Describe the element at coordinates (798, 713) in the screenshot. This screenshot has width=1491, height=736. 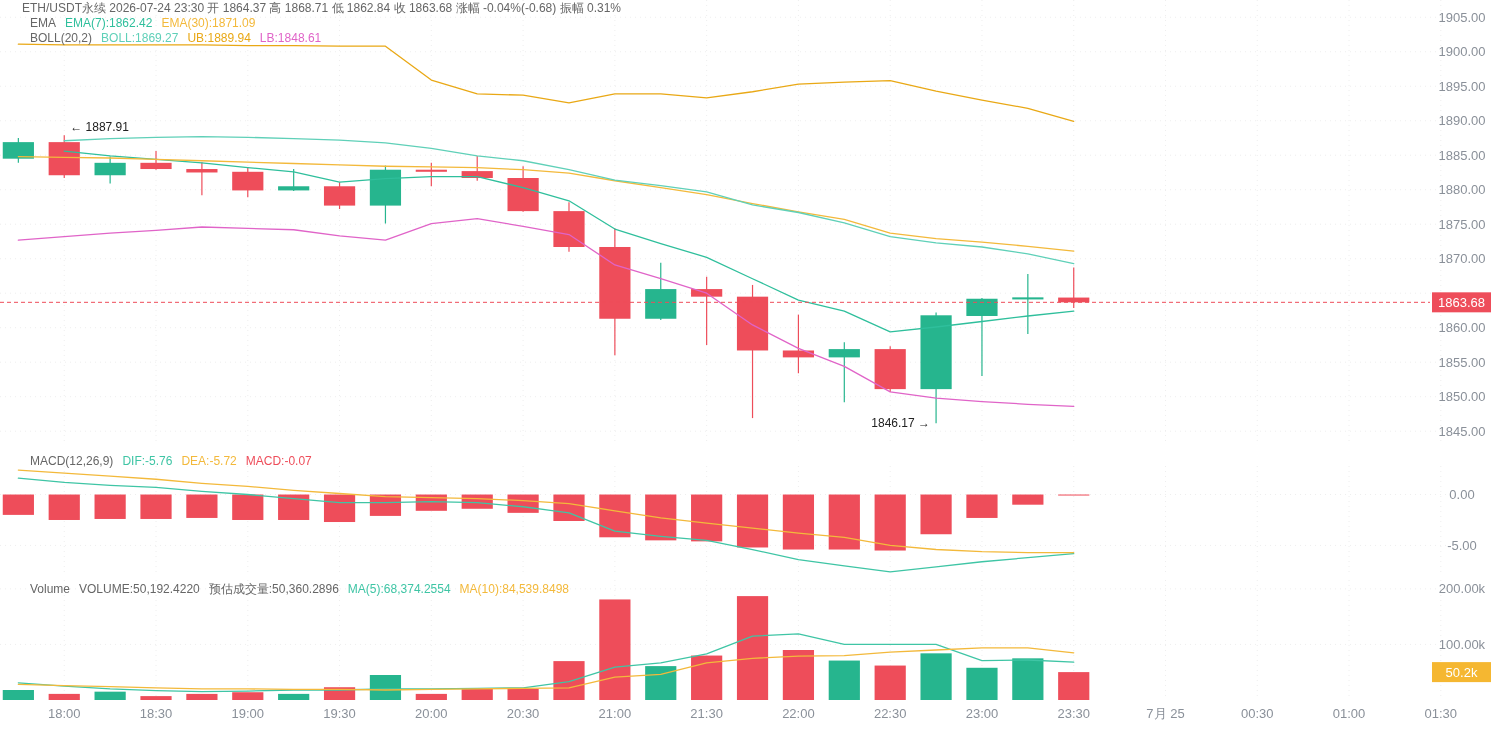
I see `x-tick-label: 22:00` at that location.